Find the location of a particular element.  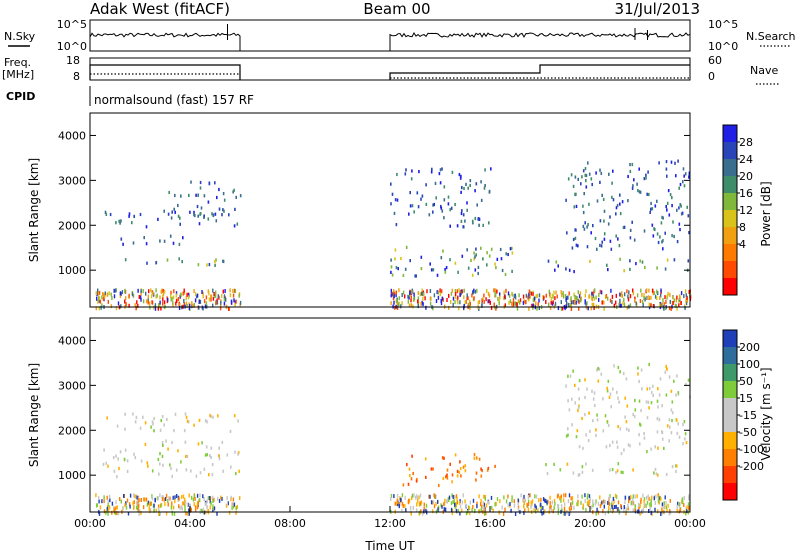

colorbar-tick-label: 24 is located at coordinates (746, 159).